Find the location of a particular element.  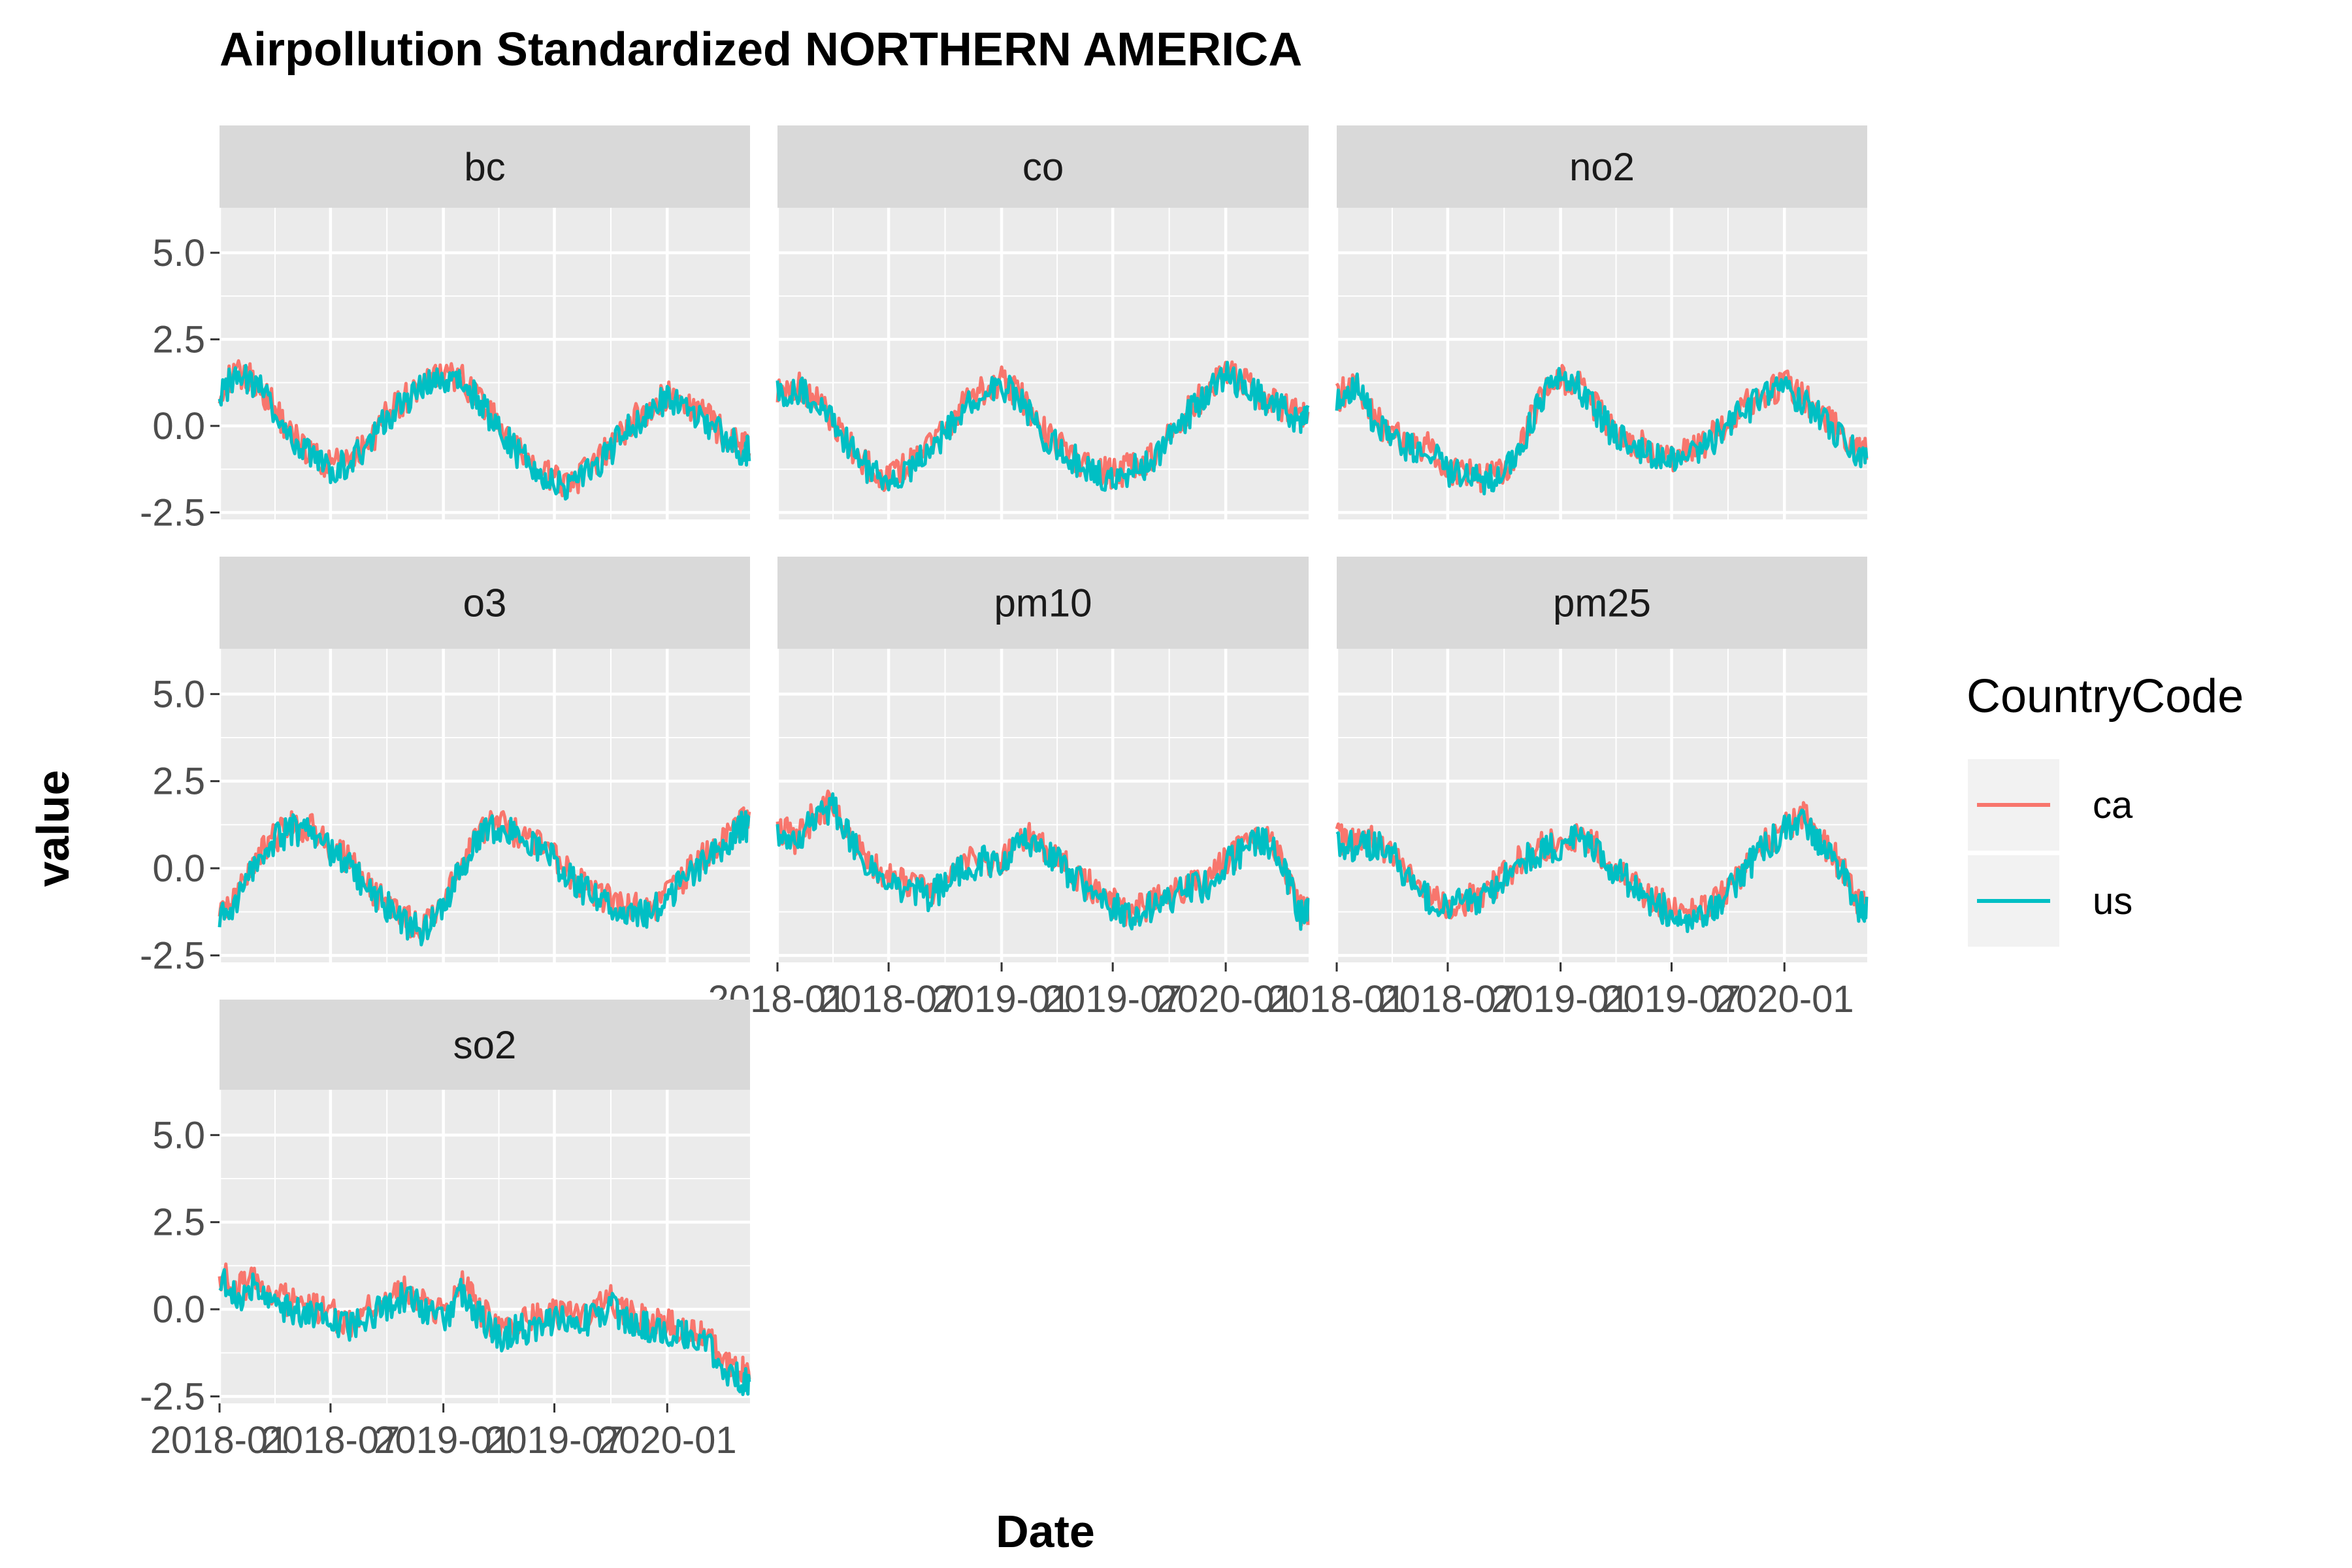

facet-label: co is located at coordinates (1043, 167).